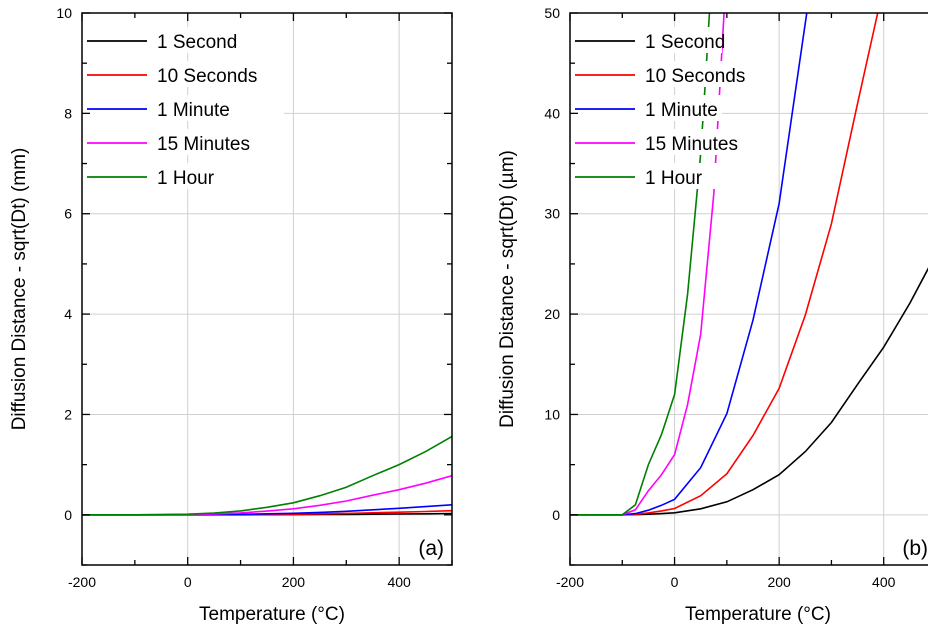 Image resolution: width=928 pixels, height=636 pixels. What do you see at coordinates (507, 289) in the screenshot?
I see `y-axis-label: Diffusion Distance - sqrt(Dt) (µm)` at bounding box center [507, 289].